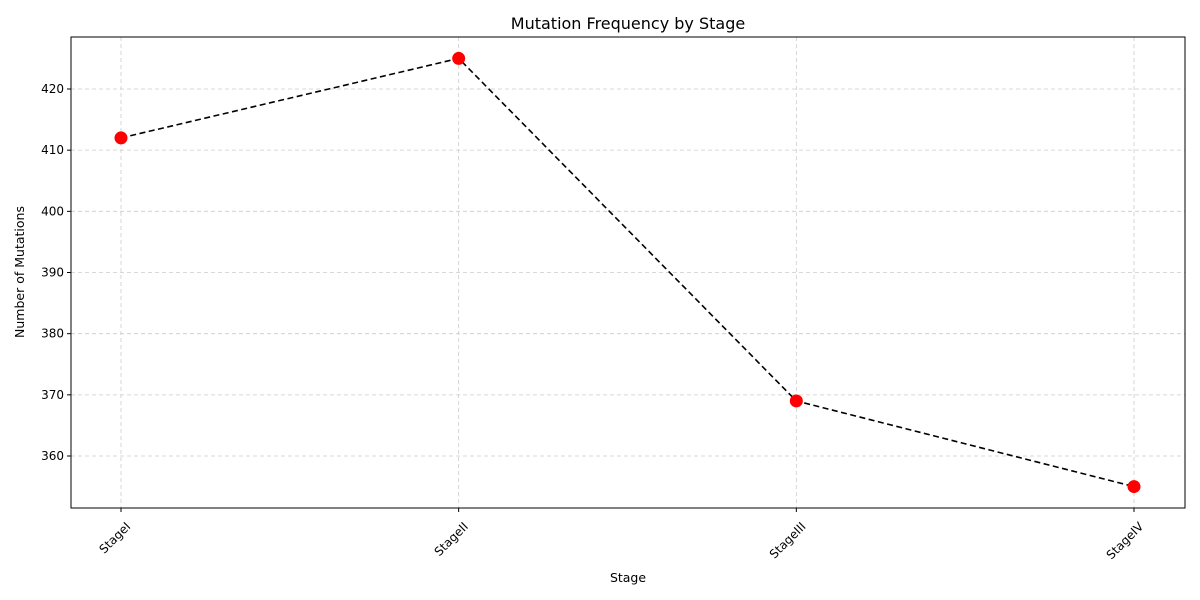 This screenshot has height=600, width=1200. What do you see at coordinates (52, 273) in the screenshot?
I see `y-tick-label: 390` at bounding box center [52, 273].